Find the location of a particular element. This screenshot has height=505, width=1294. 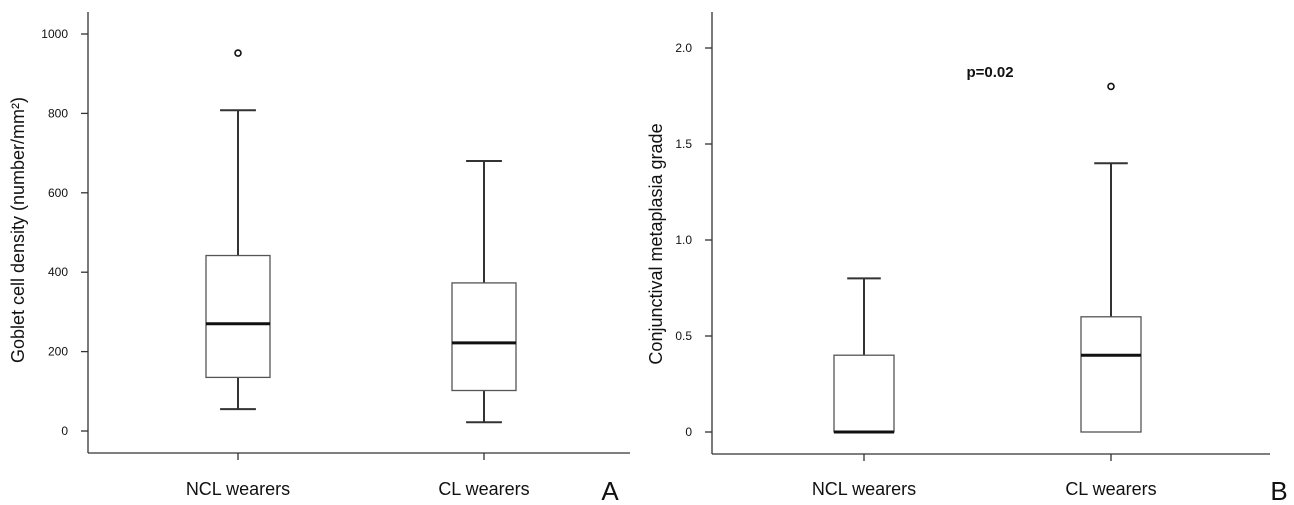

panel-b-label: B is located at coordinates (1278, 490).